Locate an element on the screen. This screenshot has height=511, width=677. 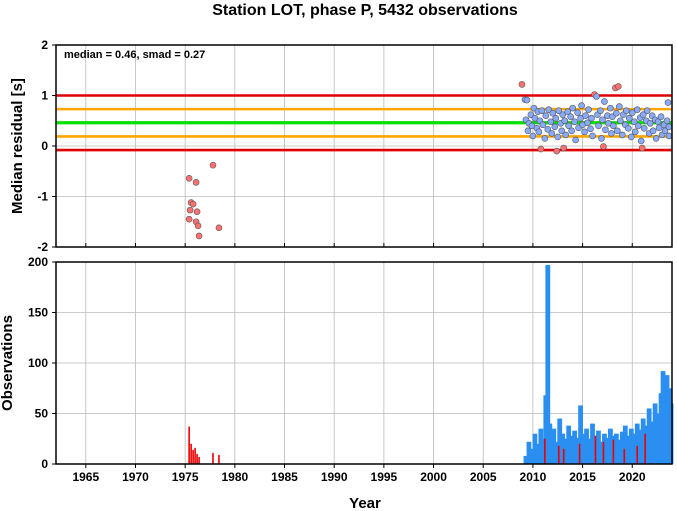
bottom-y-tick-label: 200 is located at coordinates (38, 262).